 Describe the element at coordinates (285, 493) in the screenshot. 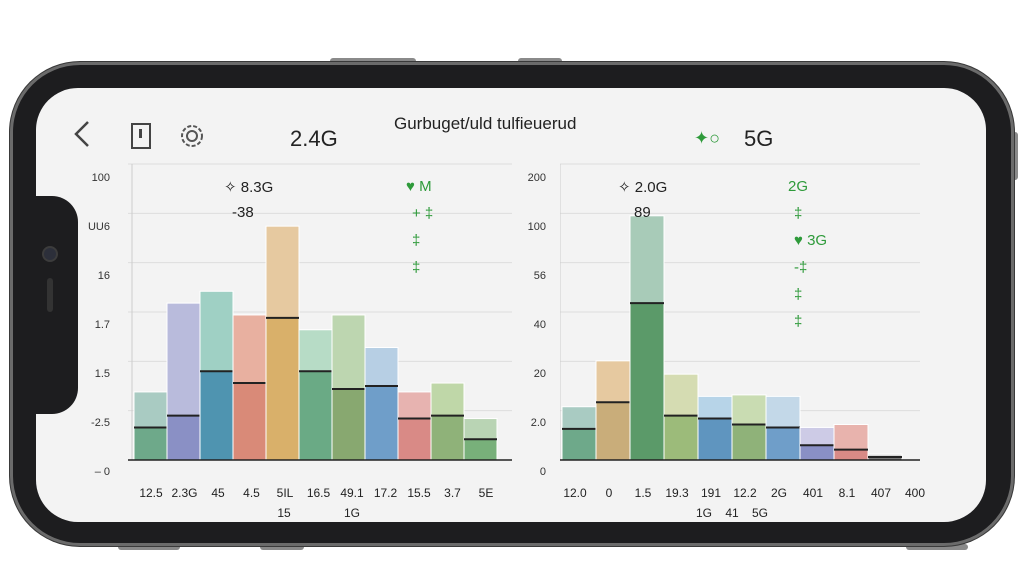

I see `x-tick-label: 5IL` at that location.